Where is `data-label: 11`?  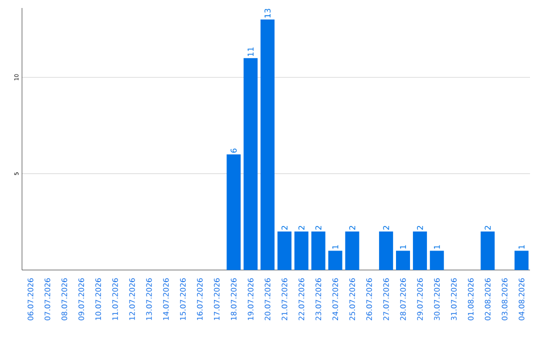
data-label: 11 is located at coordinates (251, 51).